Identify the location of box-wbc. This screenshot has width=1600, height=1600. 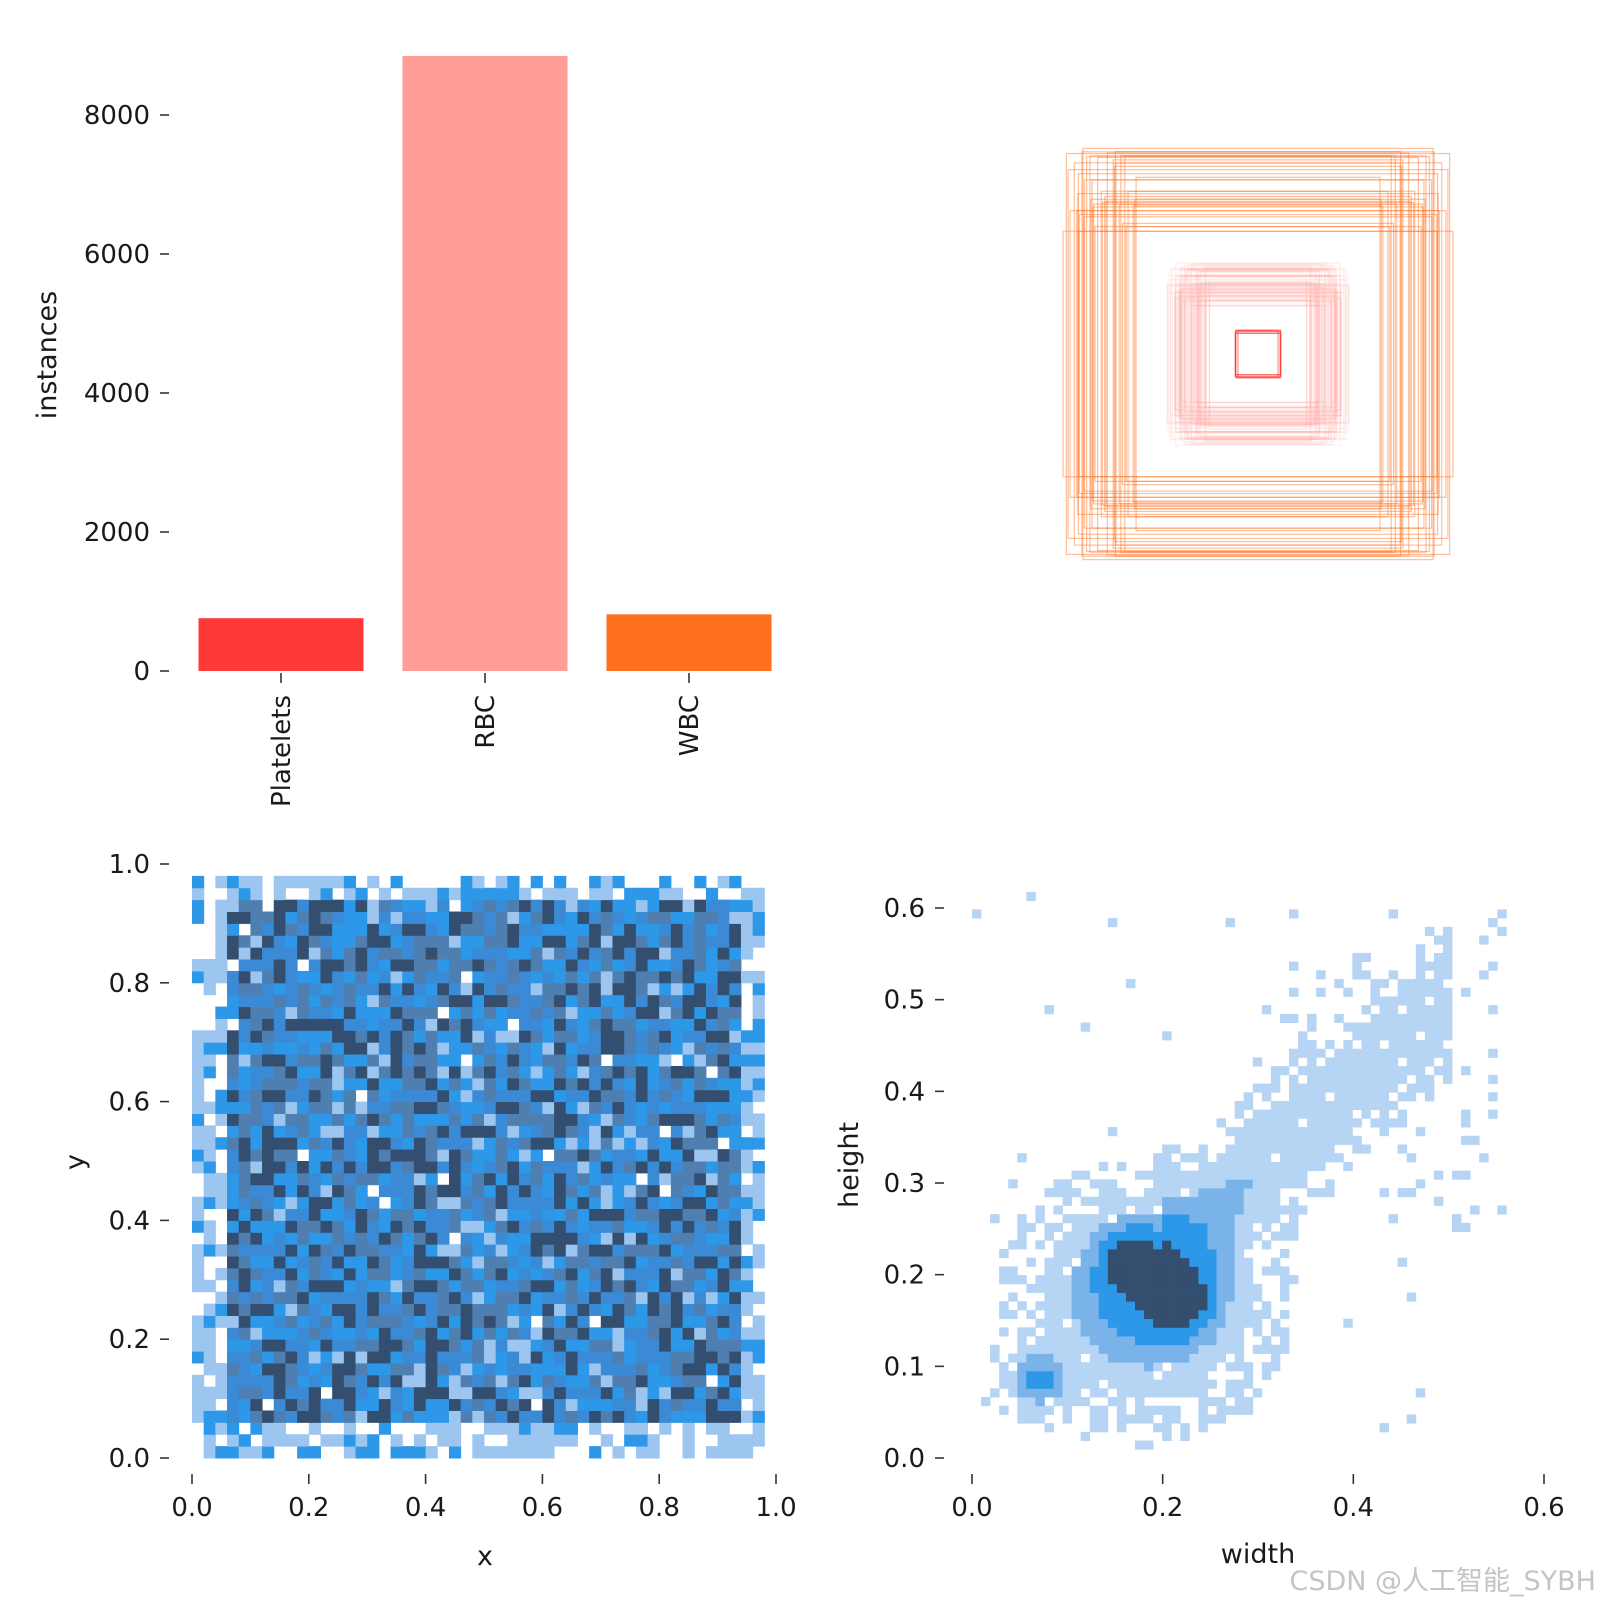
(1258, 354).